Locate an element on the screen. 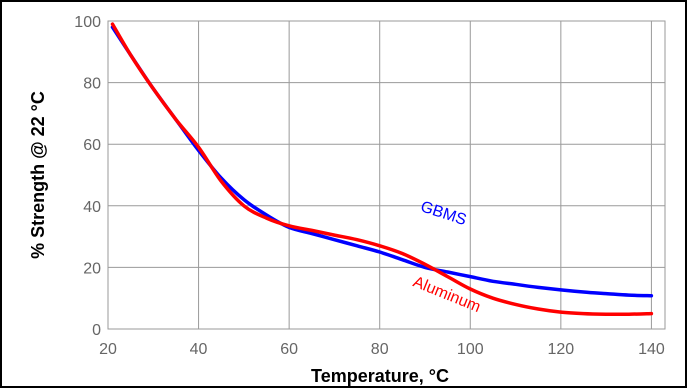 This screenshot has height=388, width=687. x-tick-label: 20 is located at coordinates (108, 349).